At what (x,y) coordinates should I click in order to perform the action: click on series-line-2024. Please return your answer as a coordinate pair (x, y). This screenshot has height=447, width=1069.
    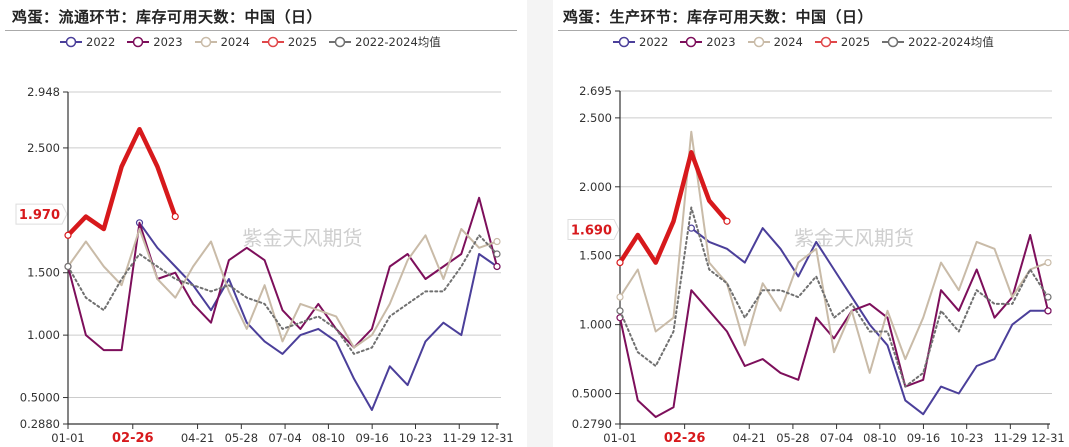
    Looking at the image, I should click on (282, 288).